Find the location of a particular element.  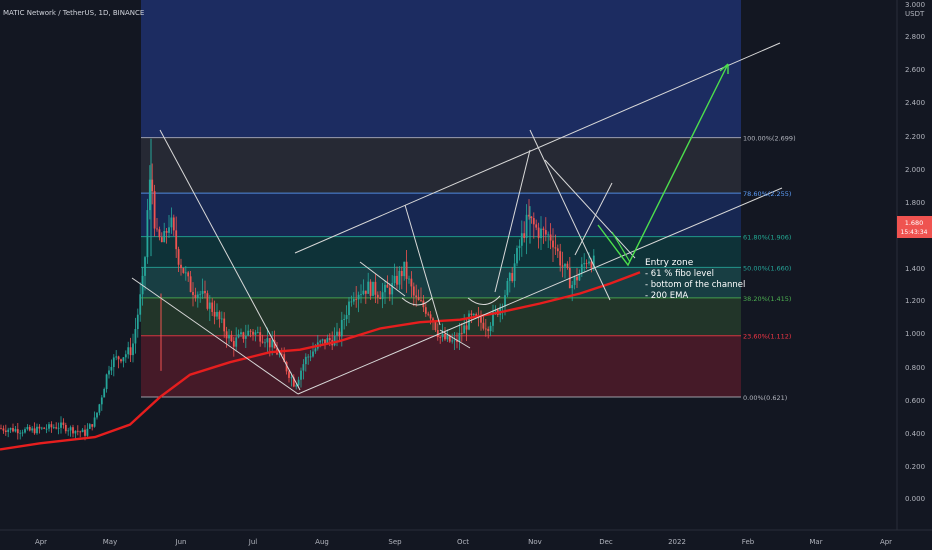

y-tick-label: 0.800 is located at coordinates (915, 368).